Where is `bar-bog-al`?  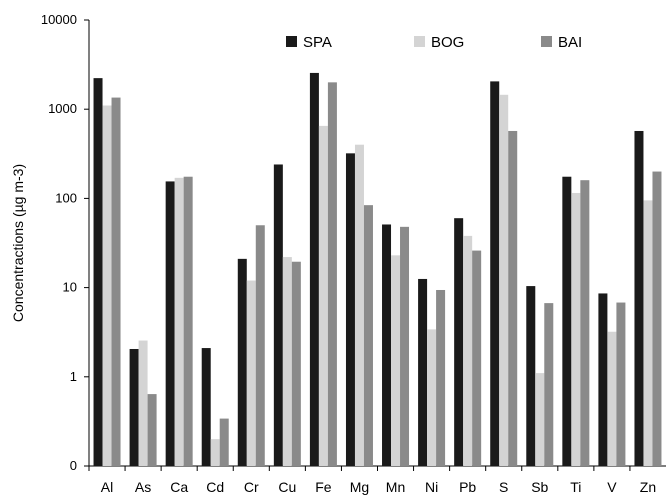
bar-bog-al is located at coordinates (107, 285).